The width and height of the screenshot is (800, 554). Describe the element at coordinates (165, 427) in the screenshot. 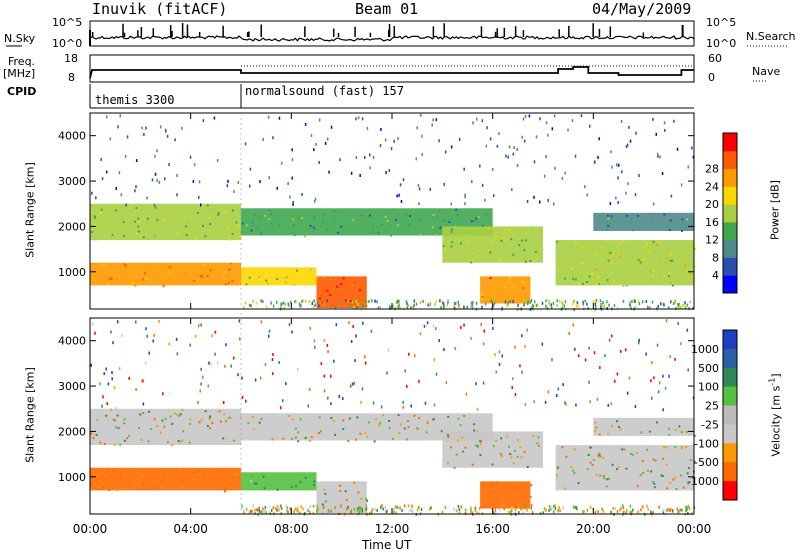

I see `velocity-band` at that location.